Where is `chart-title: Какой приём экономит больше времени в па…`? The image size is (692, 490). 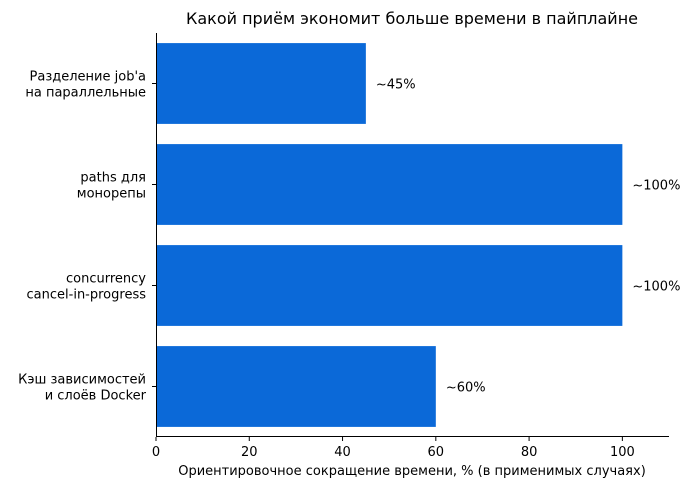
chart-title: Какой приём экономит больше времени в па… is located at coordinates (412, 18).